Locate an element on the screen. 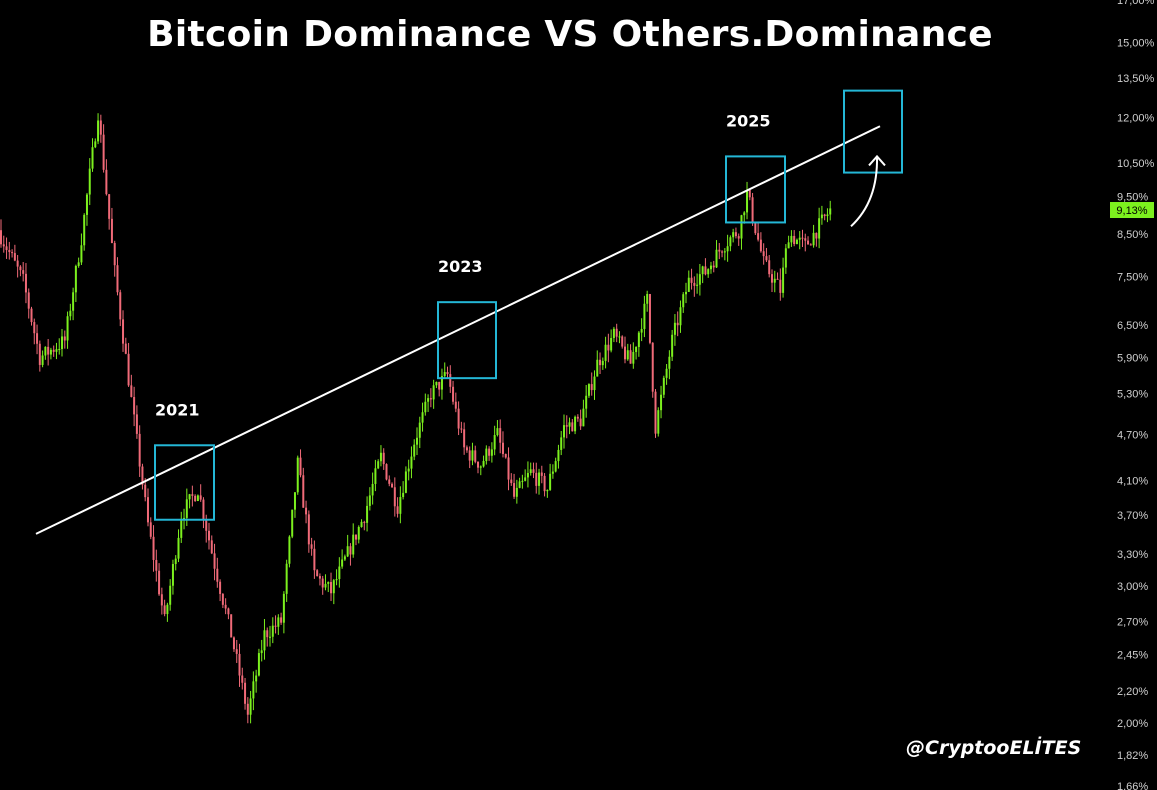  y-tick-label: 15,00% is located at coordinates (1136, 43).